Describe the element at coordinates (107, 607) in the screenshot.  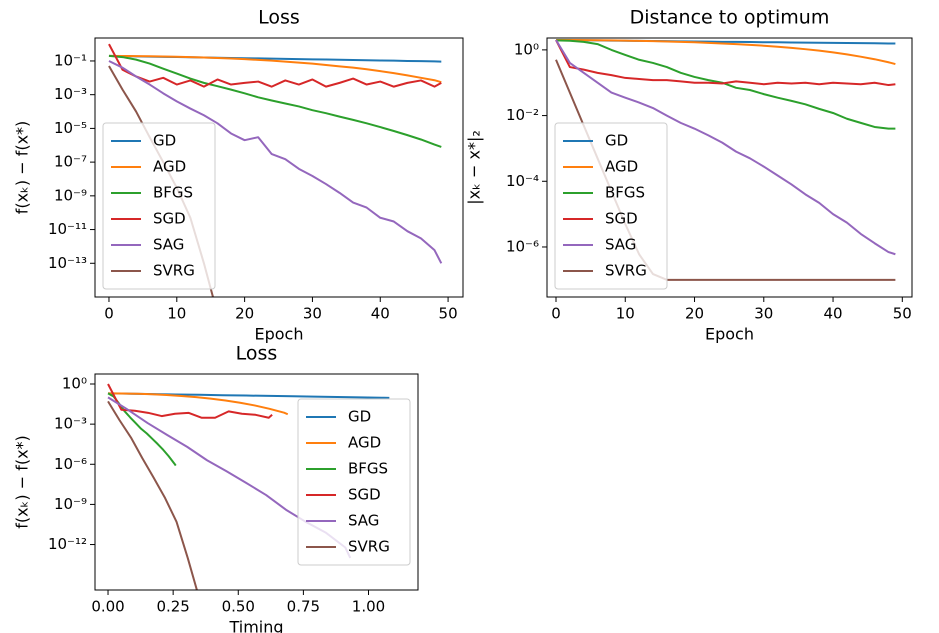
I see `x-tick-label: 0.00` at that location.